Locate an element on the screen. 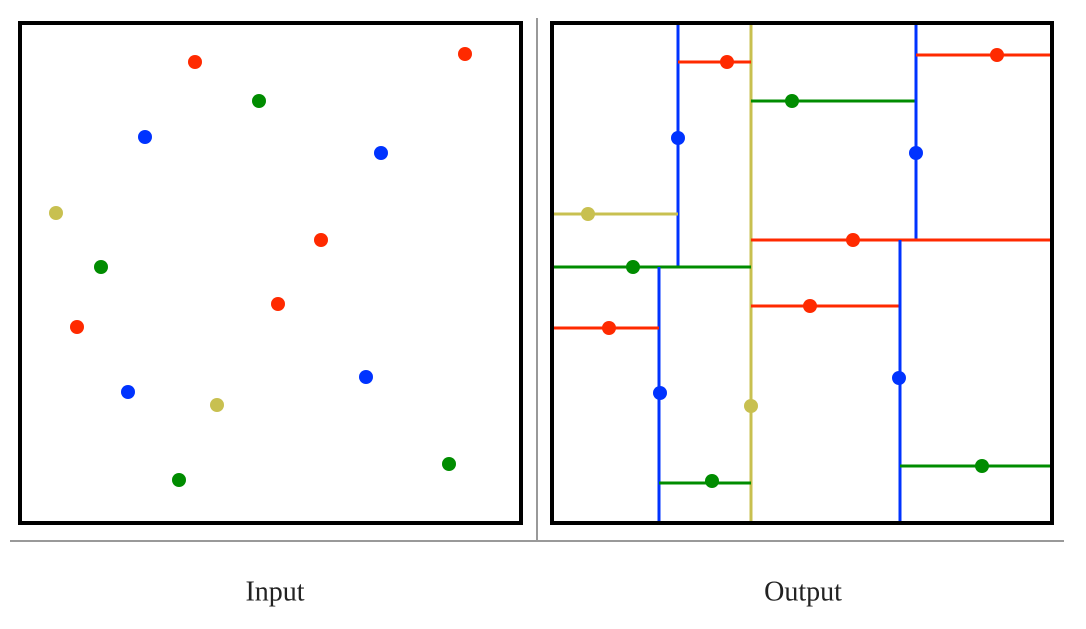 This screenshot has height=629, width=1086. panel-label: Output is located at coordinates (803, 591).